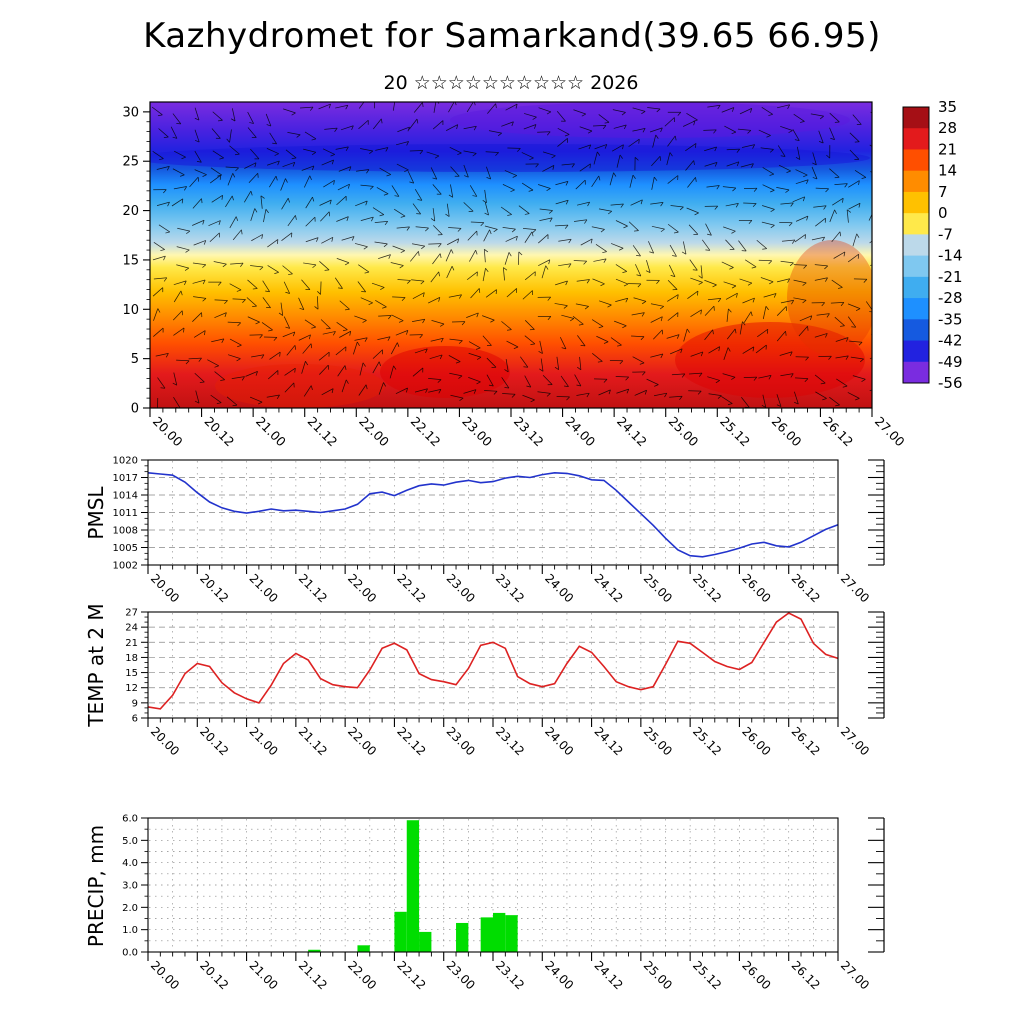 The height and width of the screenshot is (1024, 1024). I want to click on svg-text: 27, so click(131, 613).